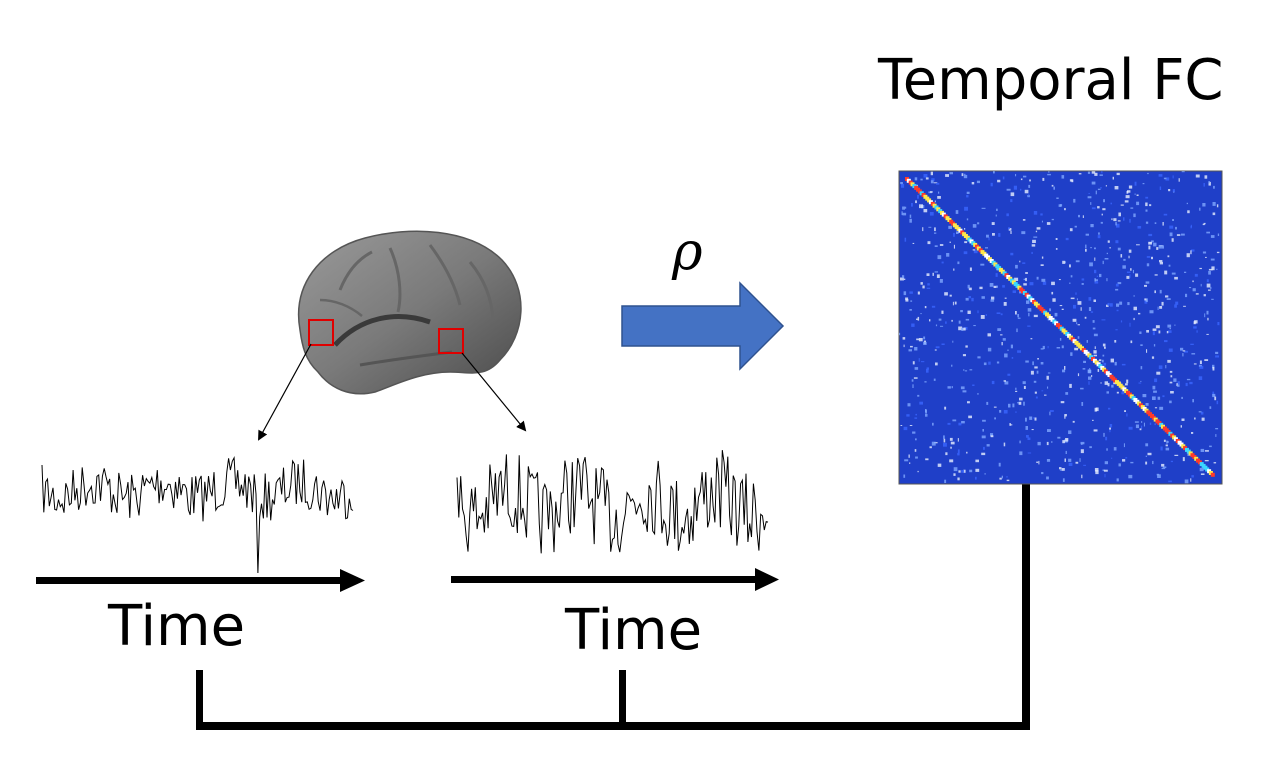  I want to click on roi-box-right, so click(451, 341).